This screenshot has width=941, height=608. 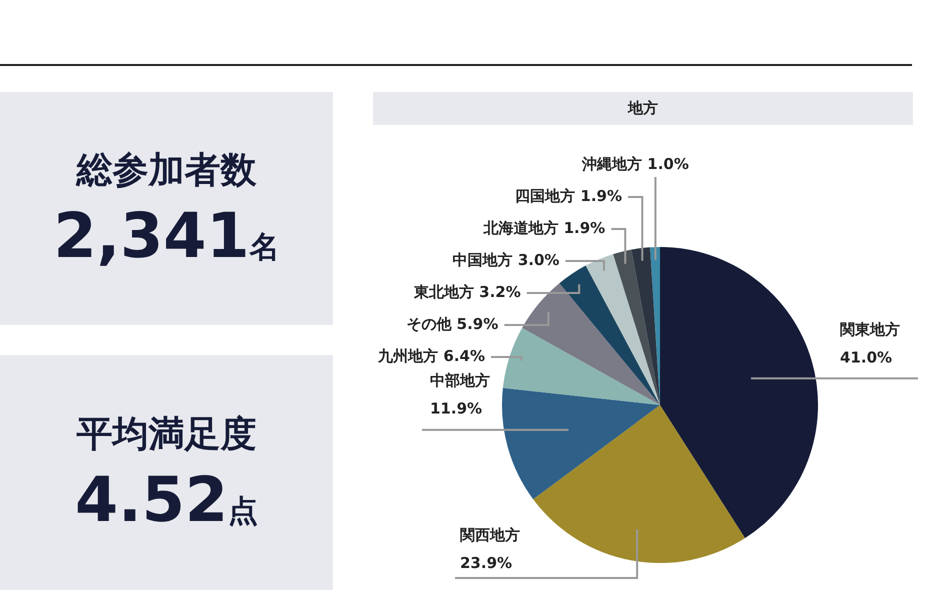 What do you see at coordinates (466, 291) in the screenshot?
I see `slice-label: 東北地方 3.2%` at bounding box center [466, 291].